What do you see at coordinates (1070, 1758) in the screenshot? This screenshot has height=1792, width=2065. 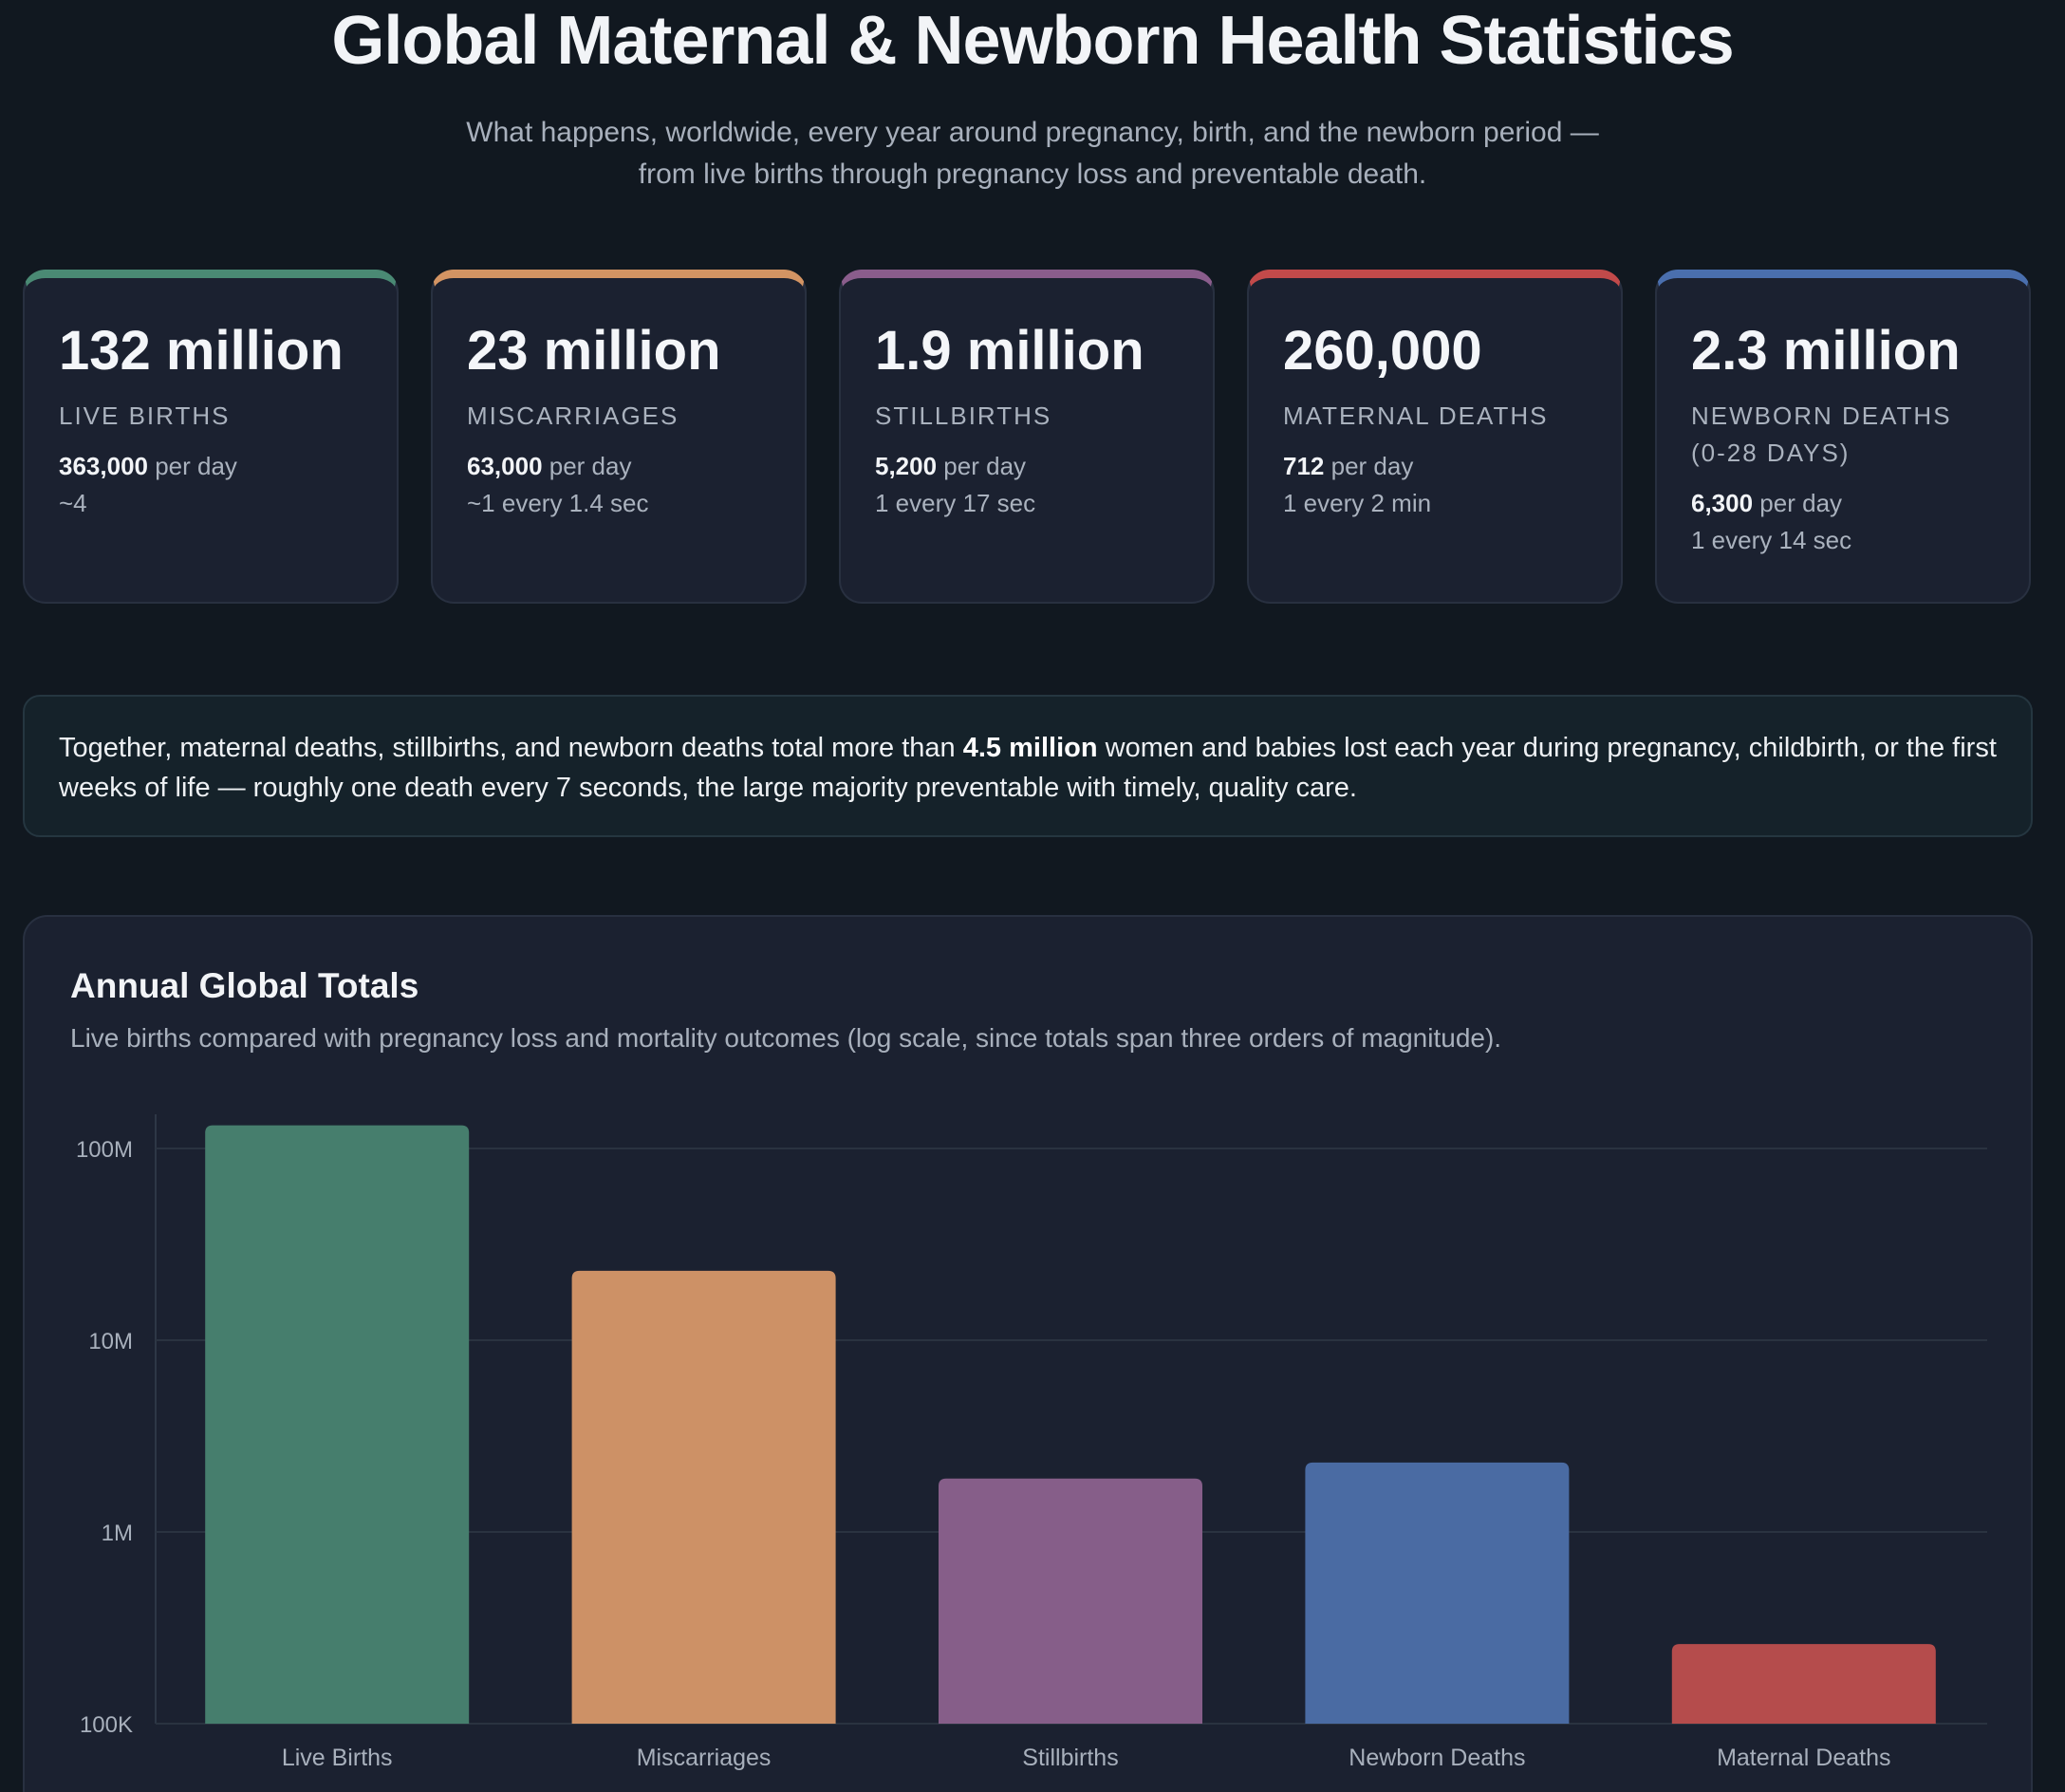 I see `x-tick-label: Stillbirths` at bounding box center [1070, 1758].